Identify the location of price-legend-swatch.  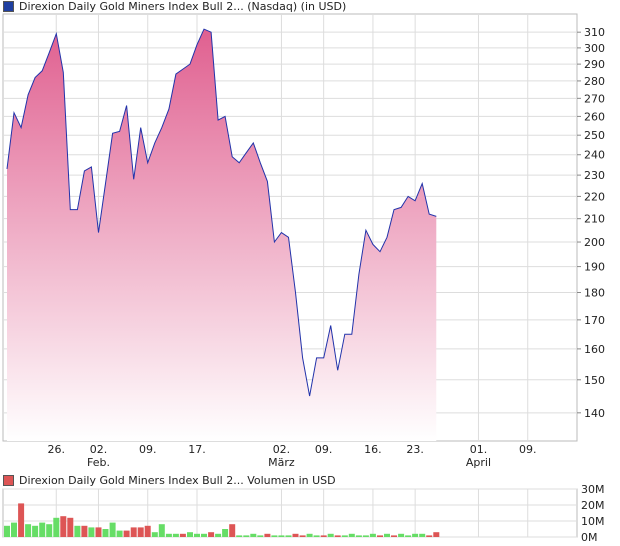
(8, 6).